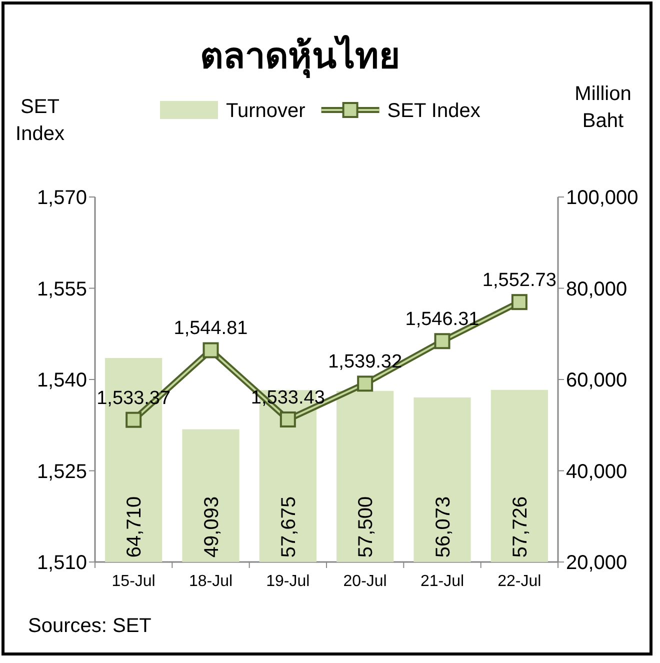  What do you see at coordinates (365, 362) in the screenshot?
I see `data-label: 1,539.32` at bounding box center [365, 362].